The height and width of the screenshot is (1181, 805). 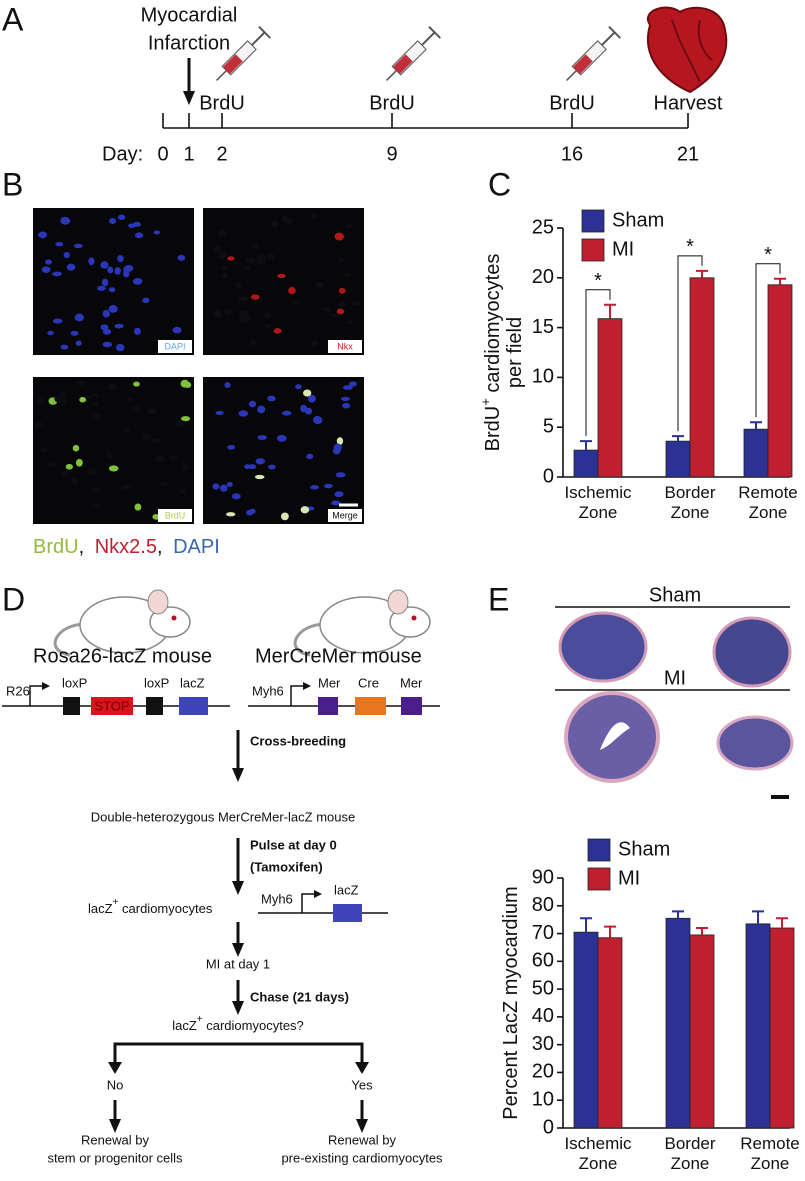 What do you see at coordinates (690, 1153) in the screenshot?
I see `x-tick-label: Border Zone` at bounding box center [690, 1153].